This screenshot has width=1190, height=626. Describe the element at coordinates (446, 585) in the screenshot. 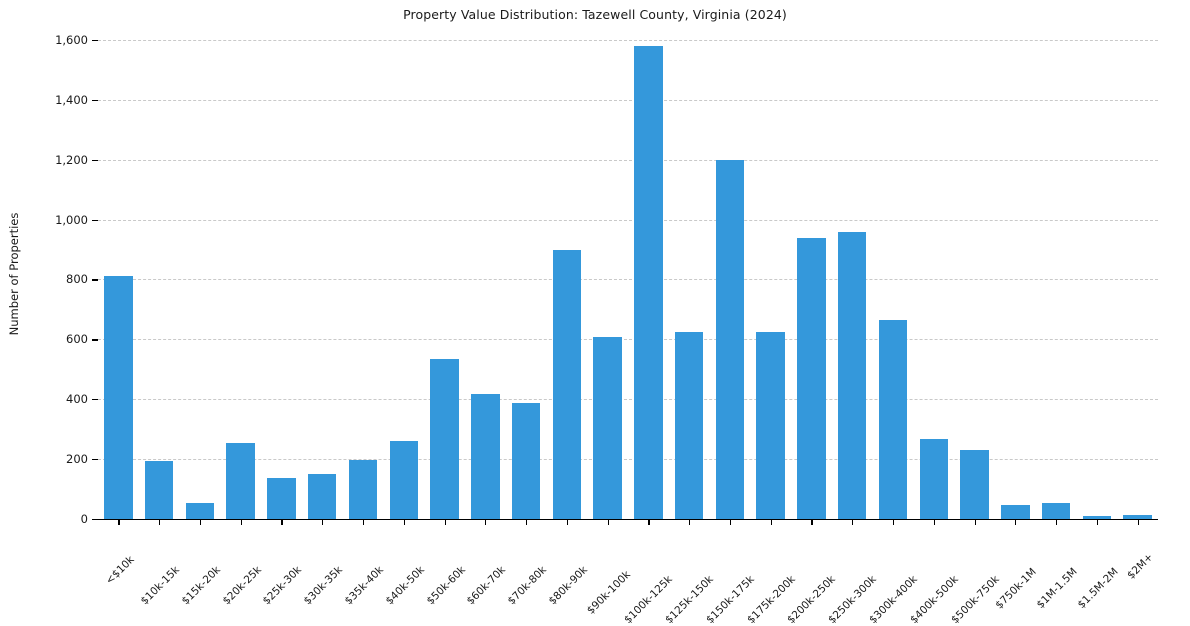

I see `x-axis-tick-label-text: $50k-60k` at that location.